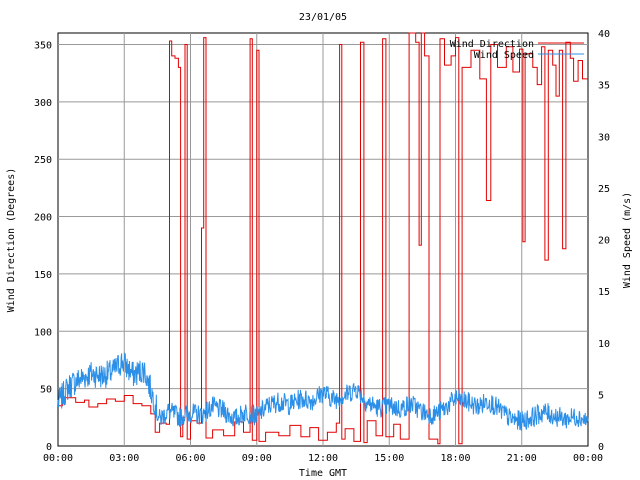  I want to click on y-left-tick-label: 50, so click(46, 390).